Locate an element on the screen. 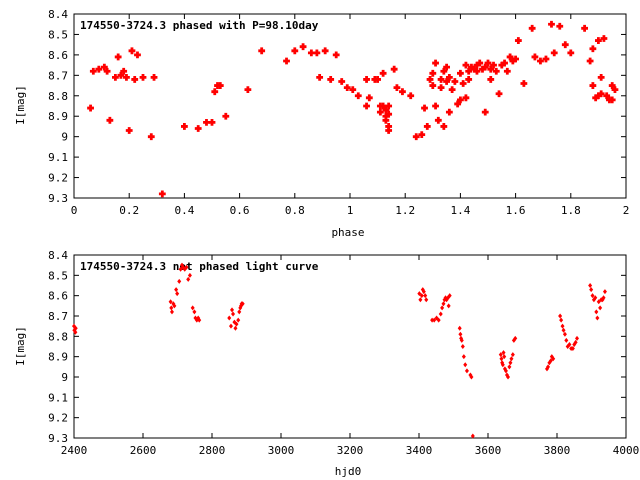 This screenshot has height=480, width=640. phased-y-tick-label: 8.5 is located at coordinates (58, 34).